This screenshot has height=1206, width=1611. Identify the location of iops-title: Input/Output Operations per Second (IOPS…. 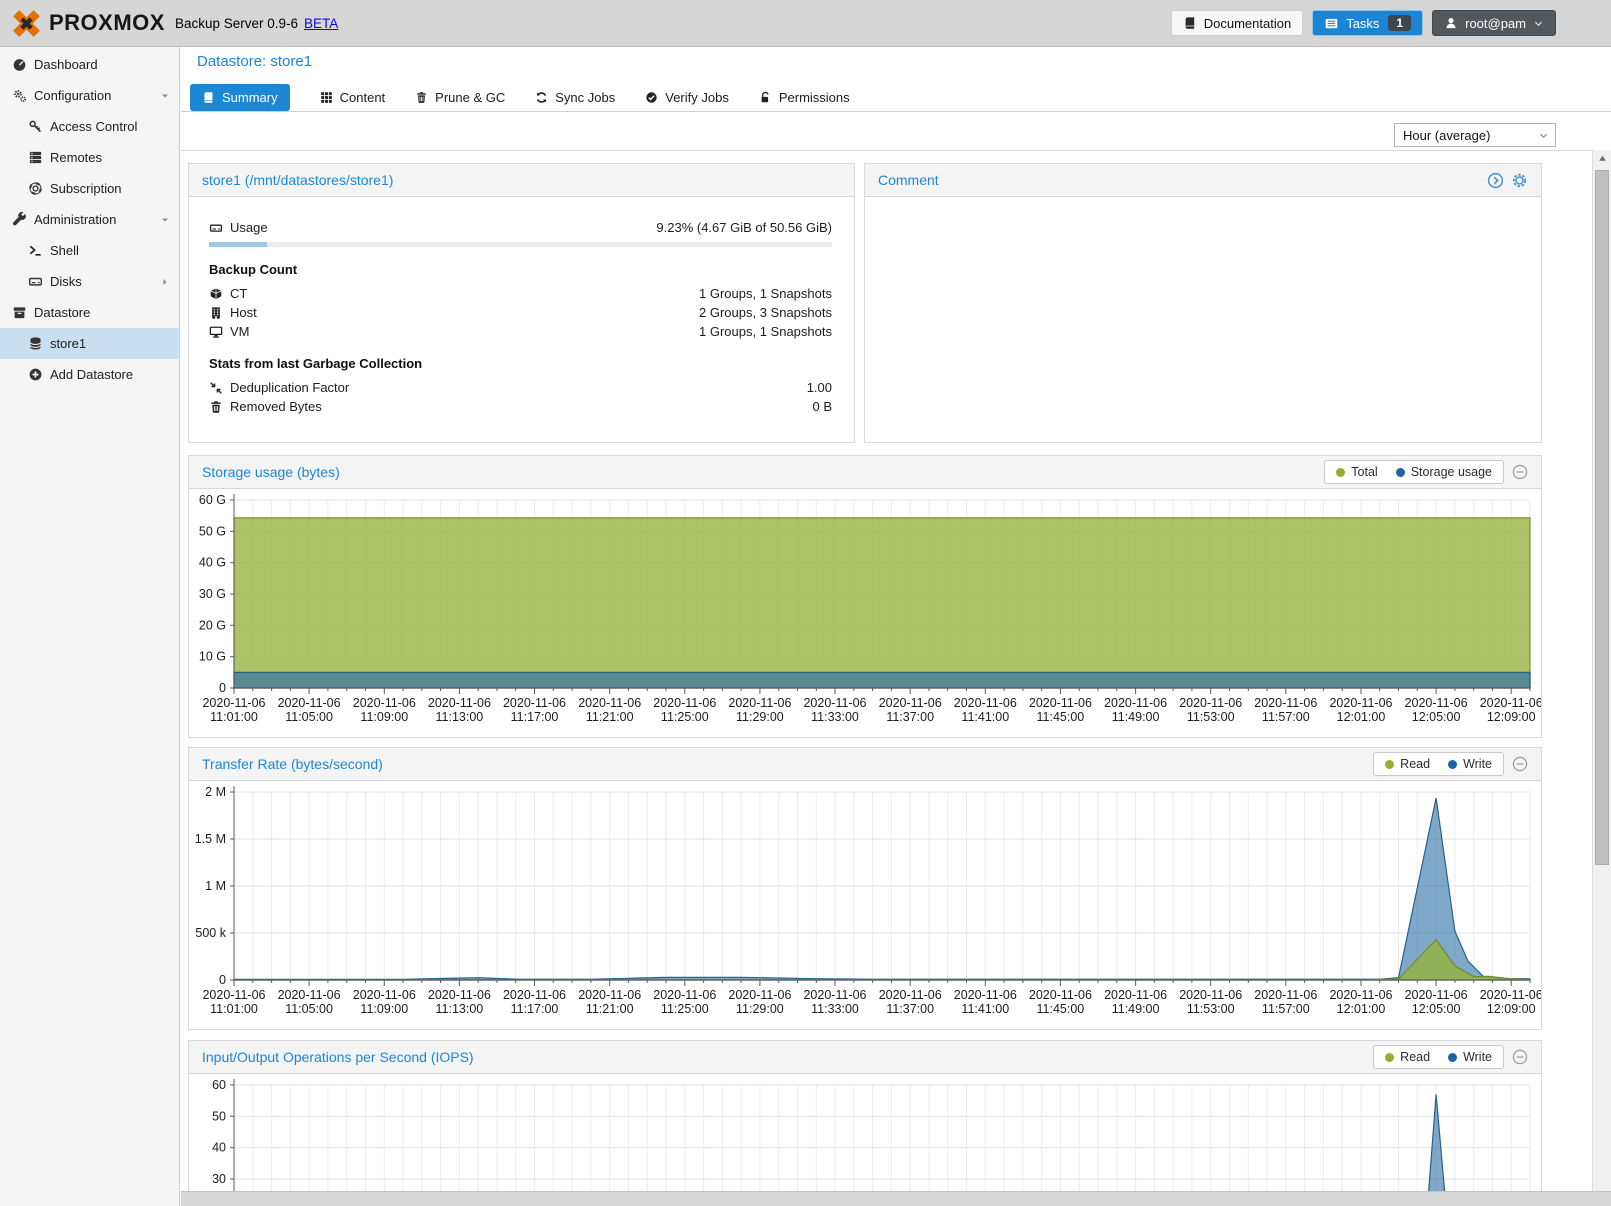
(338, 1057).